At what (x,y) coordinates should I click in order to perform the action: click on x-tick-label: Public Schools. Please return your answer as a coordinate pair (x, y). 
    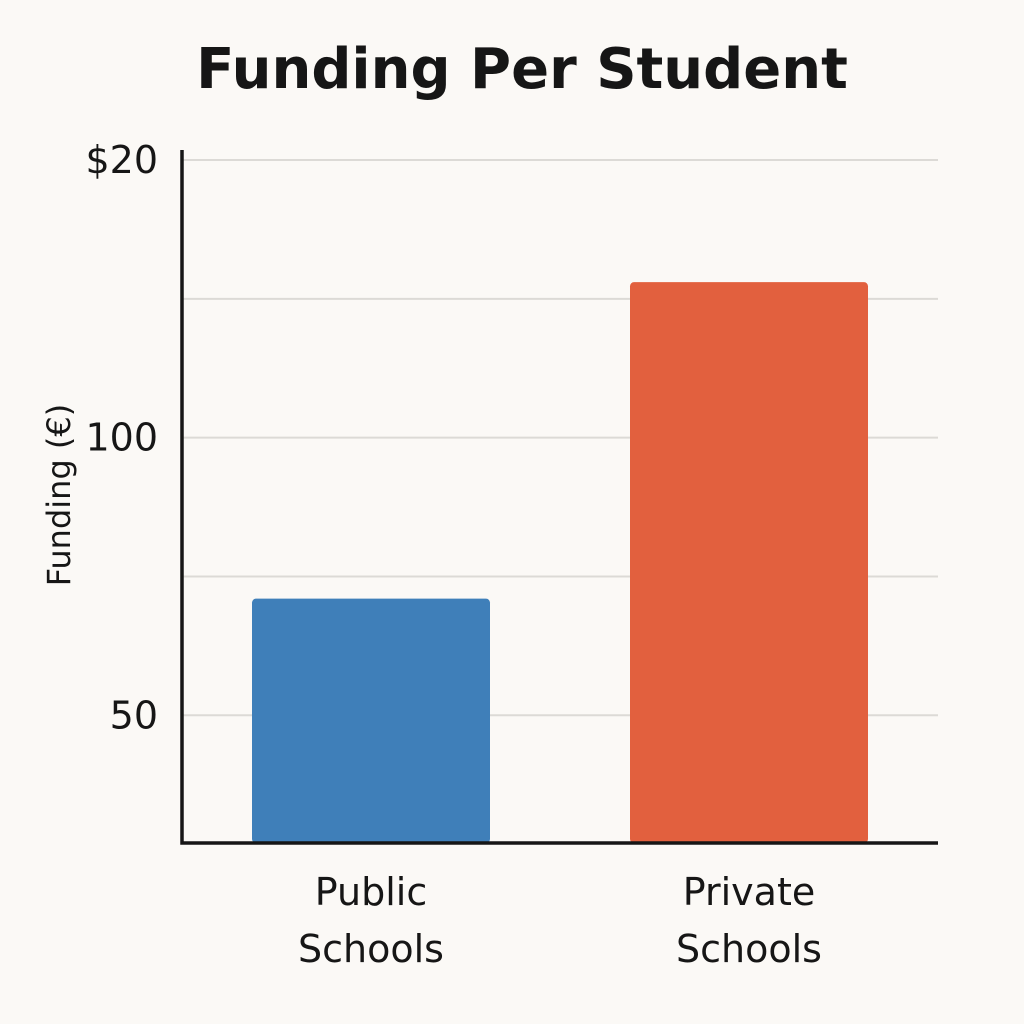
    Looking at the image, I should click on (371, 920).